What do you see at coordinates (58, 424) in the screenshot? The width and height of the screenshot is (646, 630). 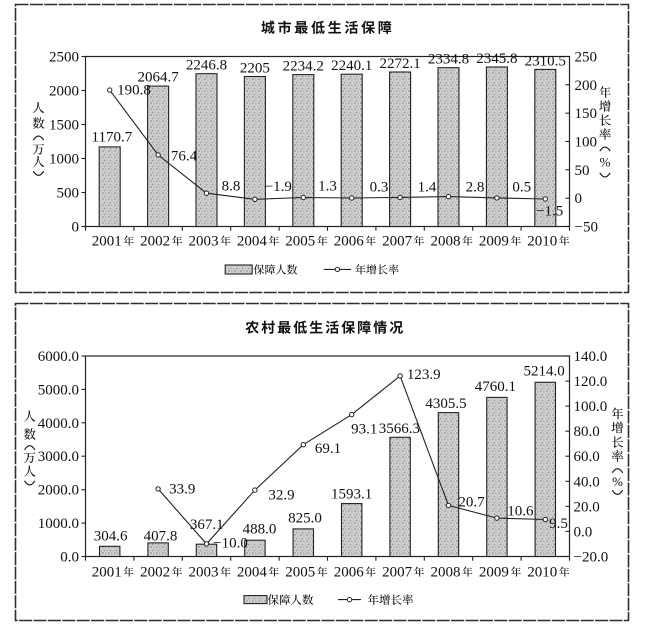 I see `svg-text: 4000.0` at bounding box center [58, 424].